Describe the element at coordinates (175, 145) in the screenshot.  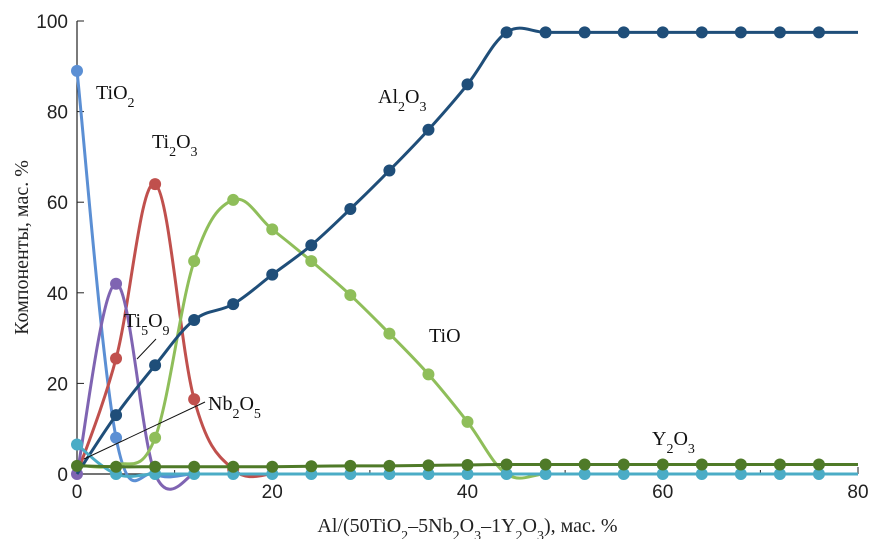
I see `series-label-ti2o3: Ti2O3` at that location.